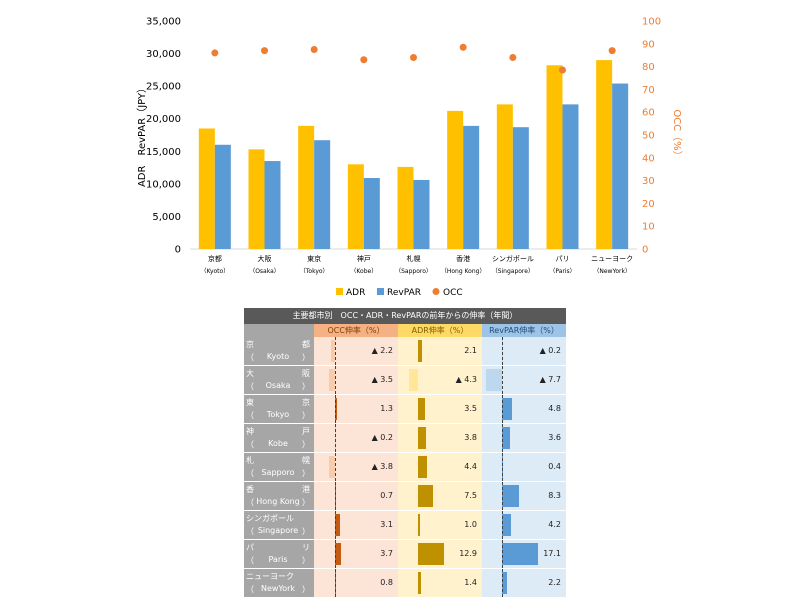 The height and width of the screenshot is (600, 800). Describe the element at coordinates (215, 258) in the screenshot. I see `x-tick-label: 京都` at that location.